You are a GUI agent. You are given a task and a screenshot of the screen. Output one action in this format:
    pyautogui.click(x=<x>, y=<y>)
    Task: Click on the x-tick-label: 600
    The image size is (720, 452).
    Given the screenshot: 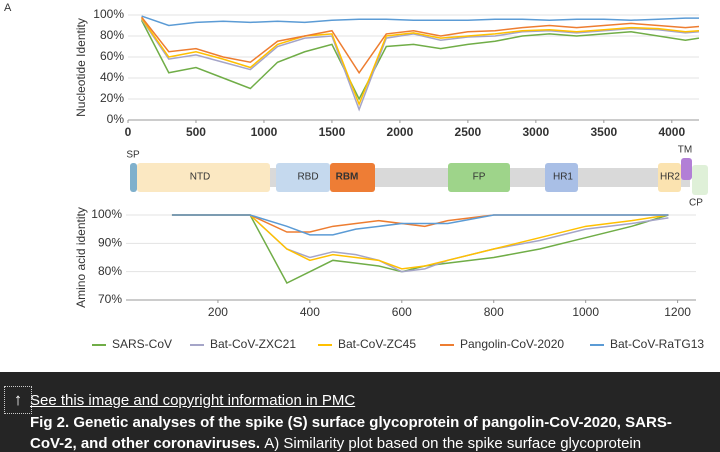 What is the action you would take?
    pyautogui.click(x=402, y=312)
    